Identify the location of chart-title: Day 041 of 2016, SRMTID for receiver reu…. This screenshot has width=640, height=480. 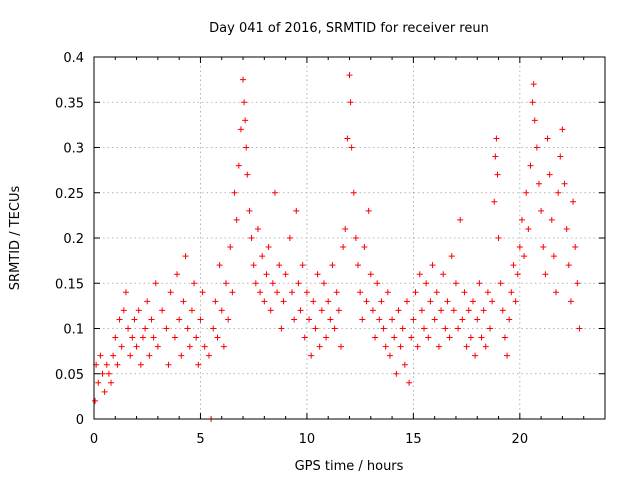
(349, 28).